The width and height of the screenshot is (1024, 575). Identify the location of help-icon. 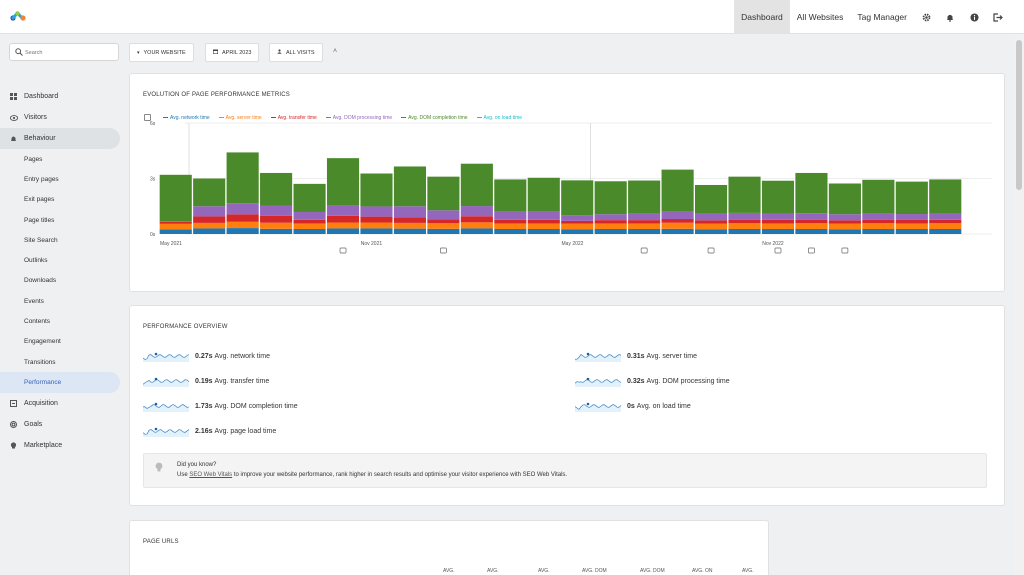
(974, 17).